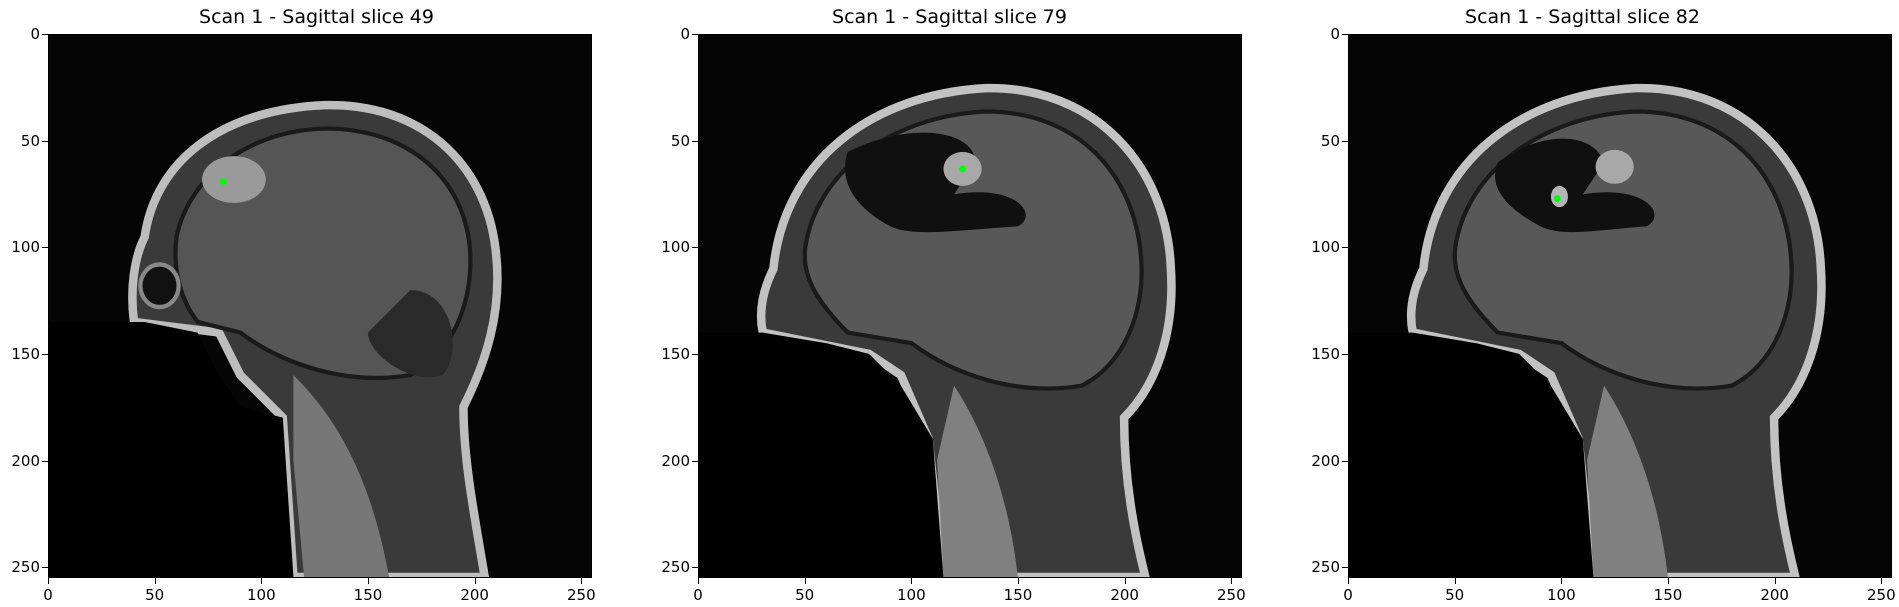 This screenshot has width=1899, height=607. Describe the element at coordinates (949, 17) in the screenshot. I see `panel-title: Scan 1 - Sagittal slice 79` at that location.